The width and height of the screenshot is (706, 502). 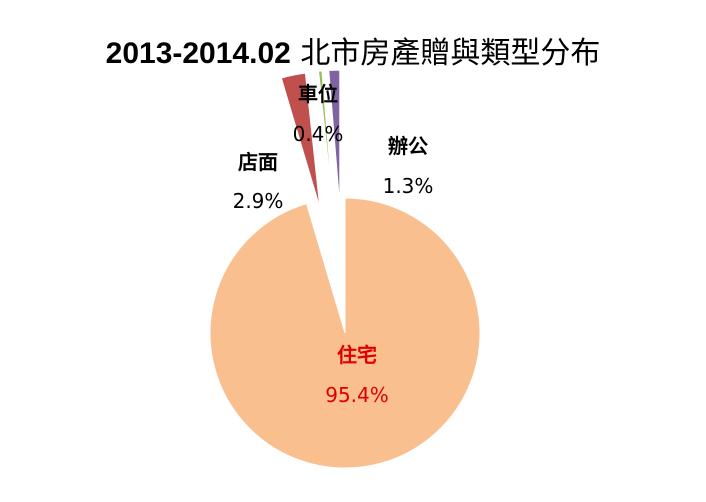 I want to click on slice-value-storefront: 2.9%, so click(x=258, y=201).